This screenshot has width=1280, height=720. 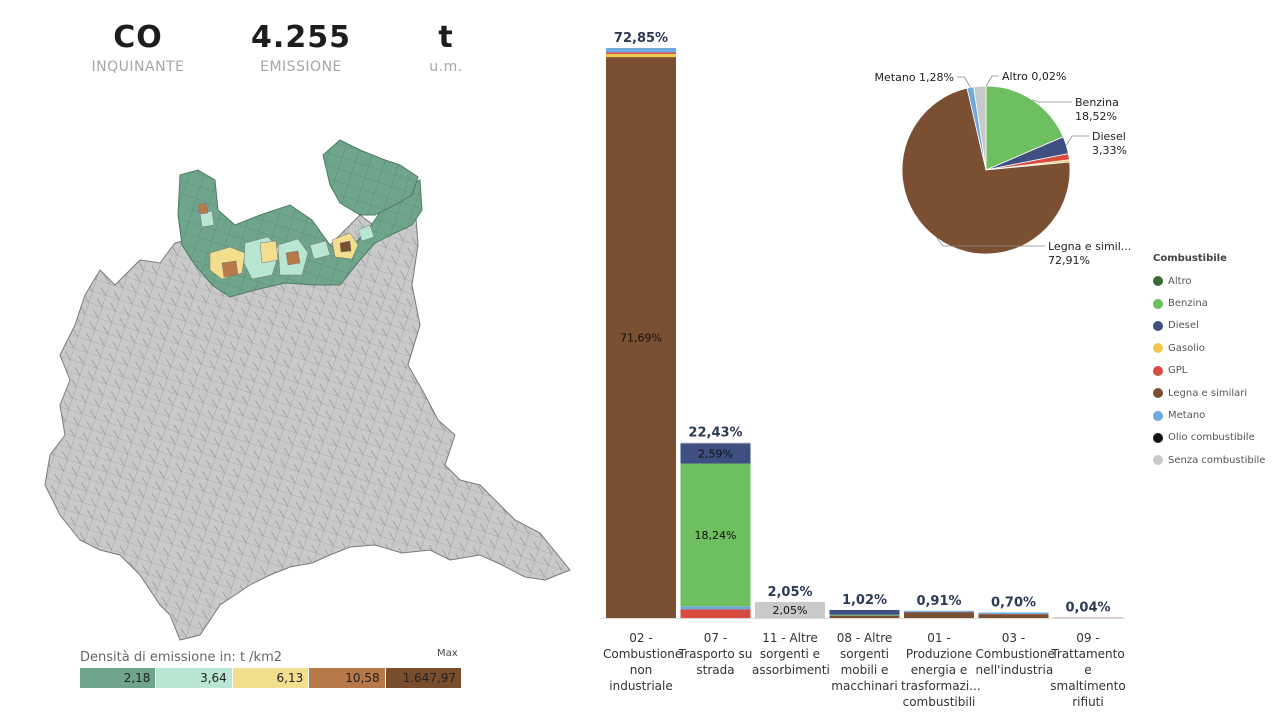 I want to click on kpi-pollutant: CO INQUINANTE, so click(x=138, y=47).